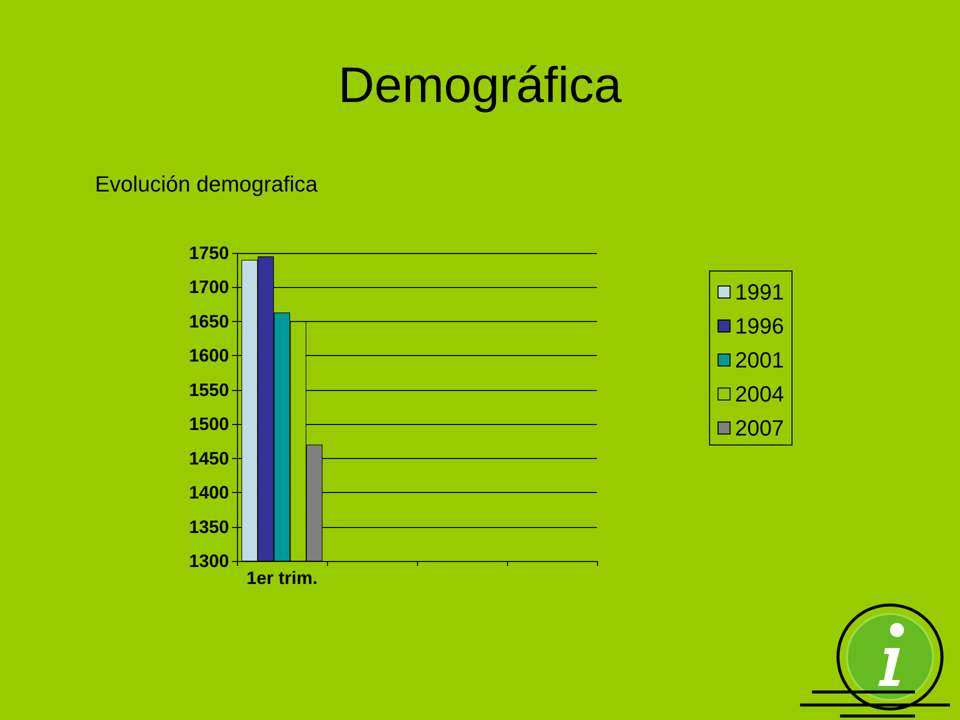  Describe the element at coordinates (208, 492) in the screenshot. I see `y-tick-label: 1400` at that location.